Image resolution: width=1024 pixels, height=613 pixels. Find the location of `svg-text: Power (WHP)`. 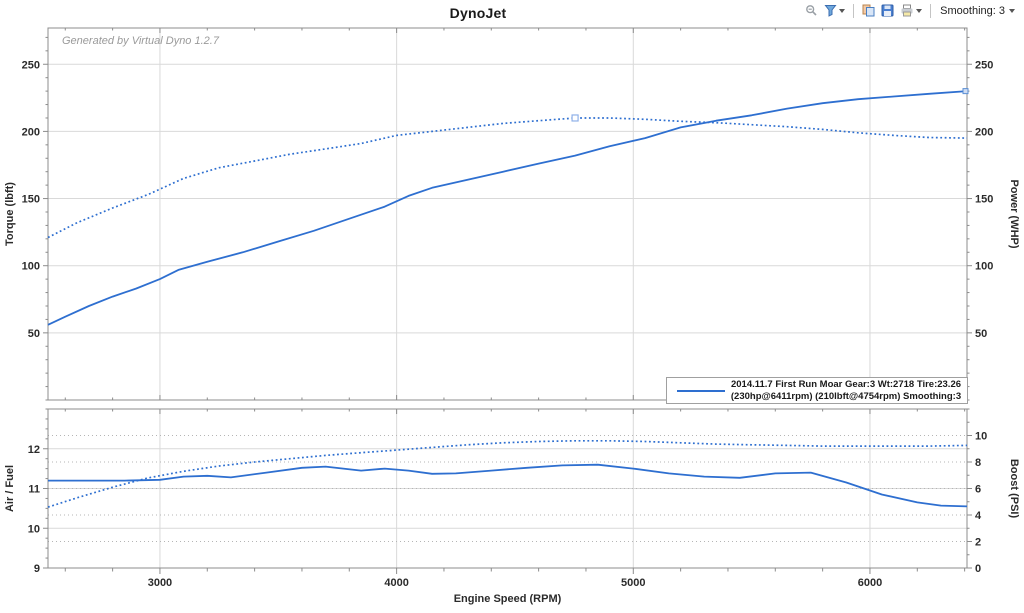

svg-text: Power (WHP) is located at coordinates (1014, 213).